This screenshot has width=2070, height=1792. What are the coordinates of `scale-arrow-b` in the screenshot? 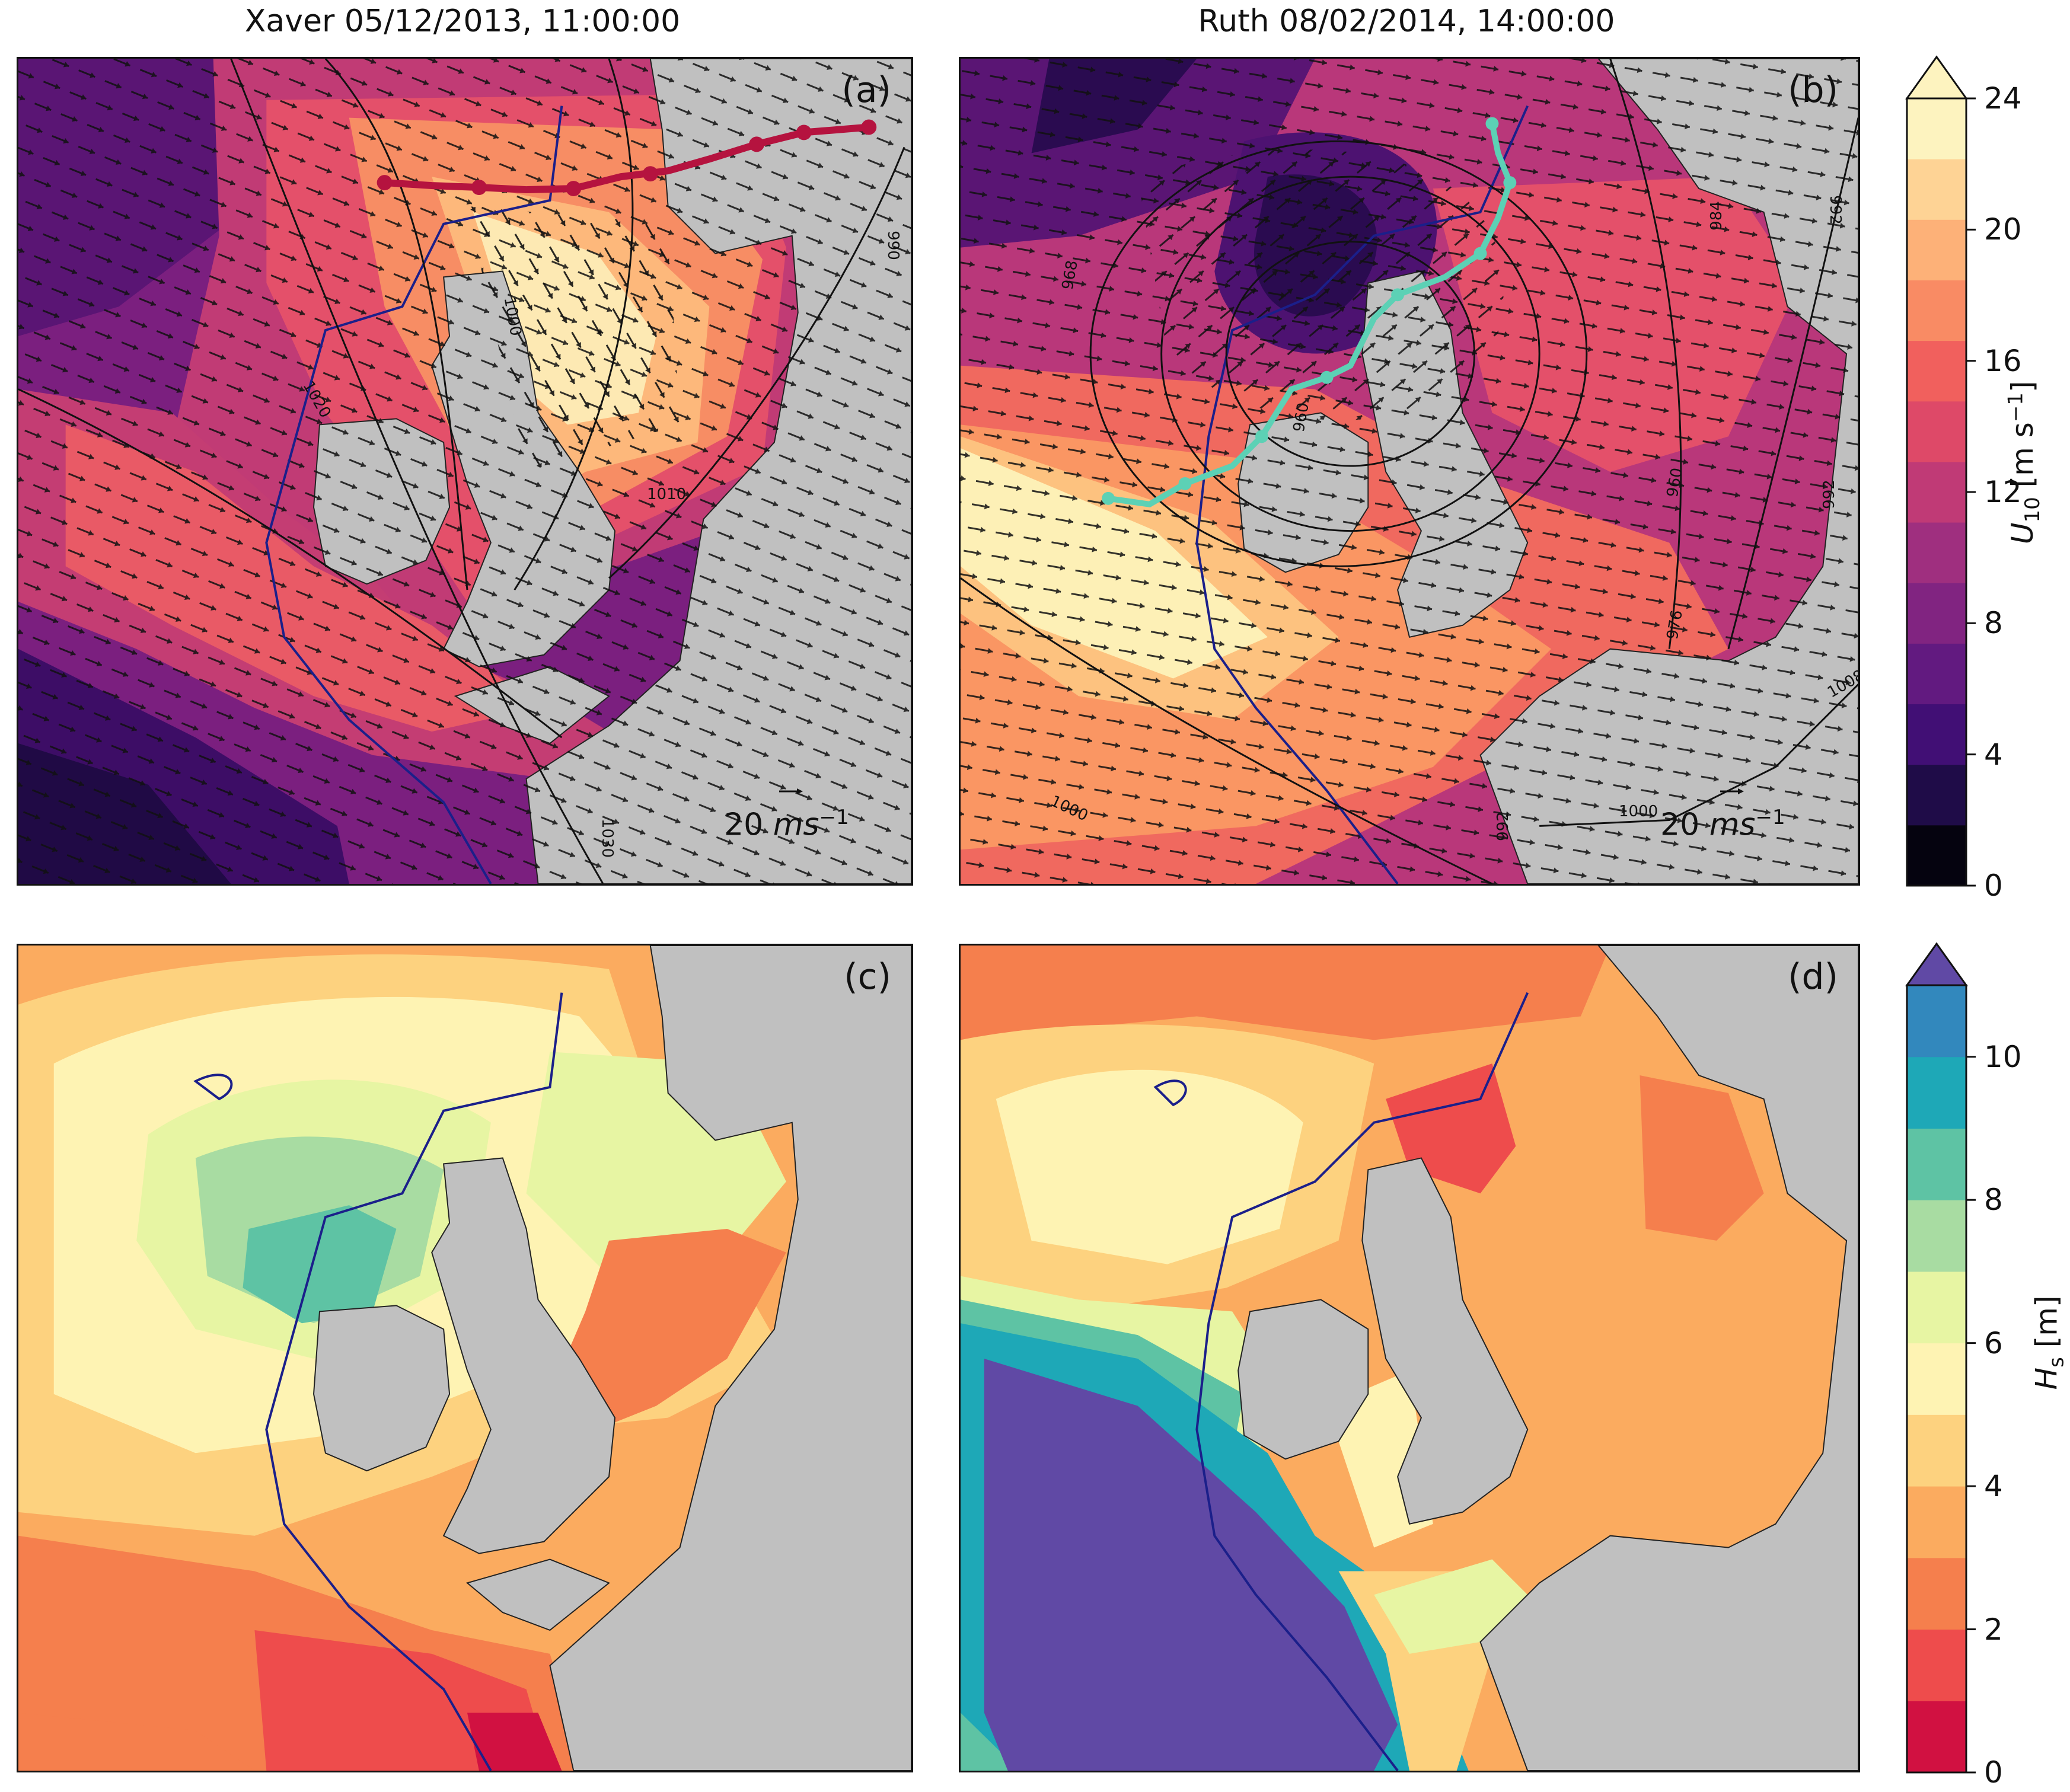 It's located at (1732, 791).